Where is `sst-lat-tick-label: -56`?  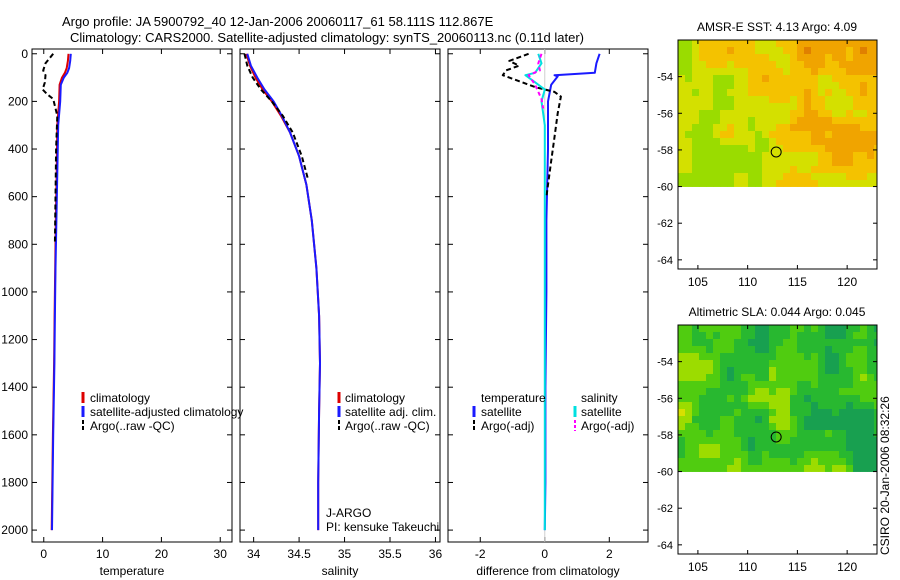
sst-lat-tick-label: -56 is located at coordinates (665, 114).